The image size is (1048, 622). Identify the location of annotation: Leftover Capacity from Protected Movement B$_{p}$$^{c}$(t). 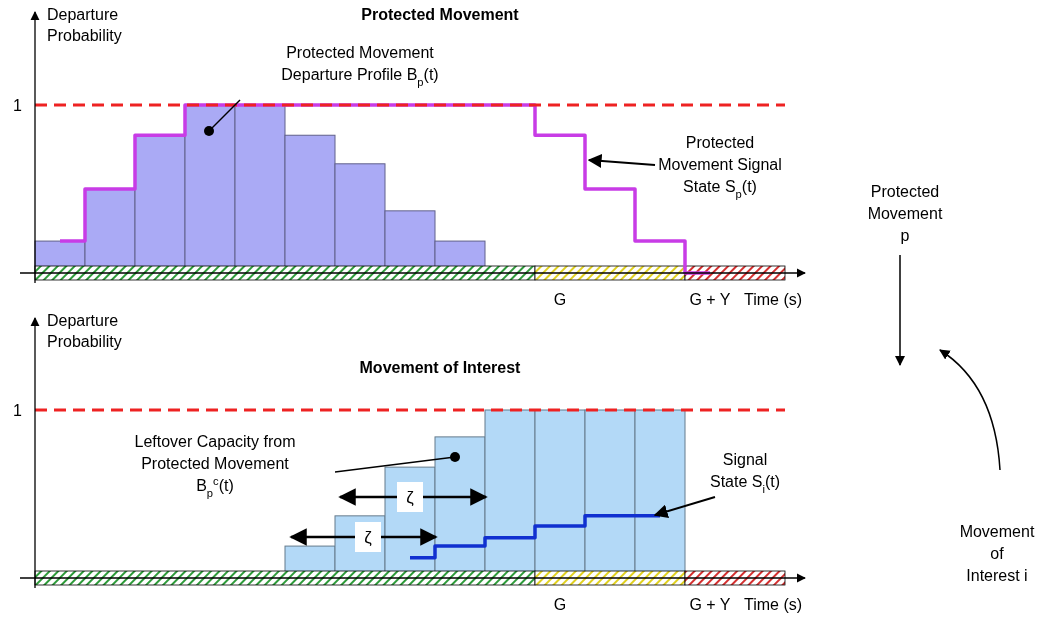
(215, 466).